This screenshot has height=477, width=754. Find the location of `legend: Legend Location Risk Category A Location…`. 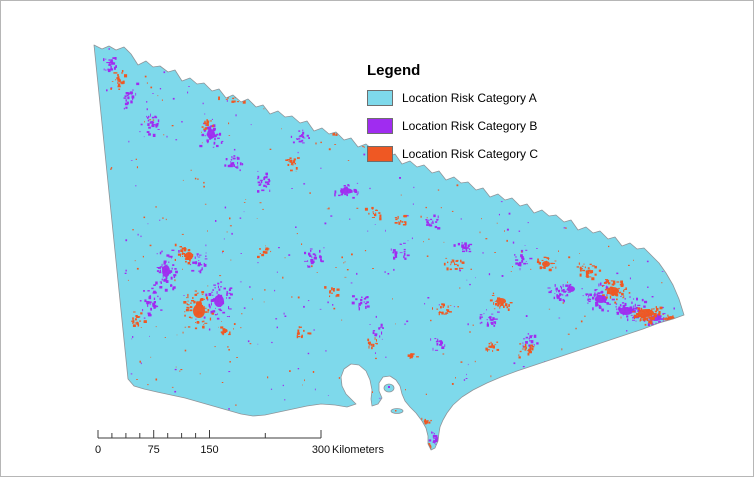

legend: Legend Location Risk Category A Location… is located at coordinates (452, 118).